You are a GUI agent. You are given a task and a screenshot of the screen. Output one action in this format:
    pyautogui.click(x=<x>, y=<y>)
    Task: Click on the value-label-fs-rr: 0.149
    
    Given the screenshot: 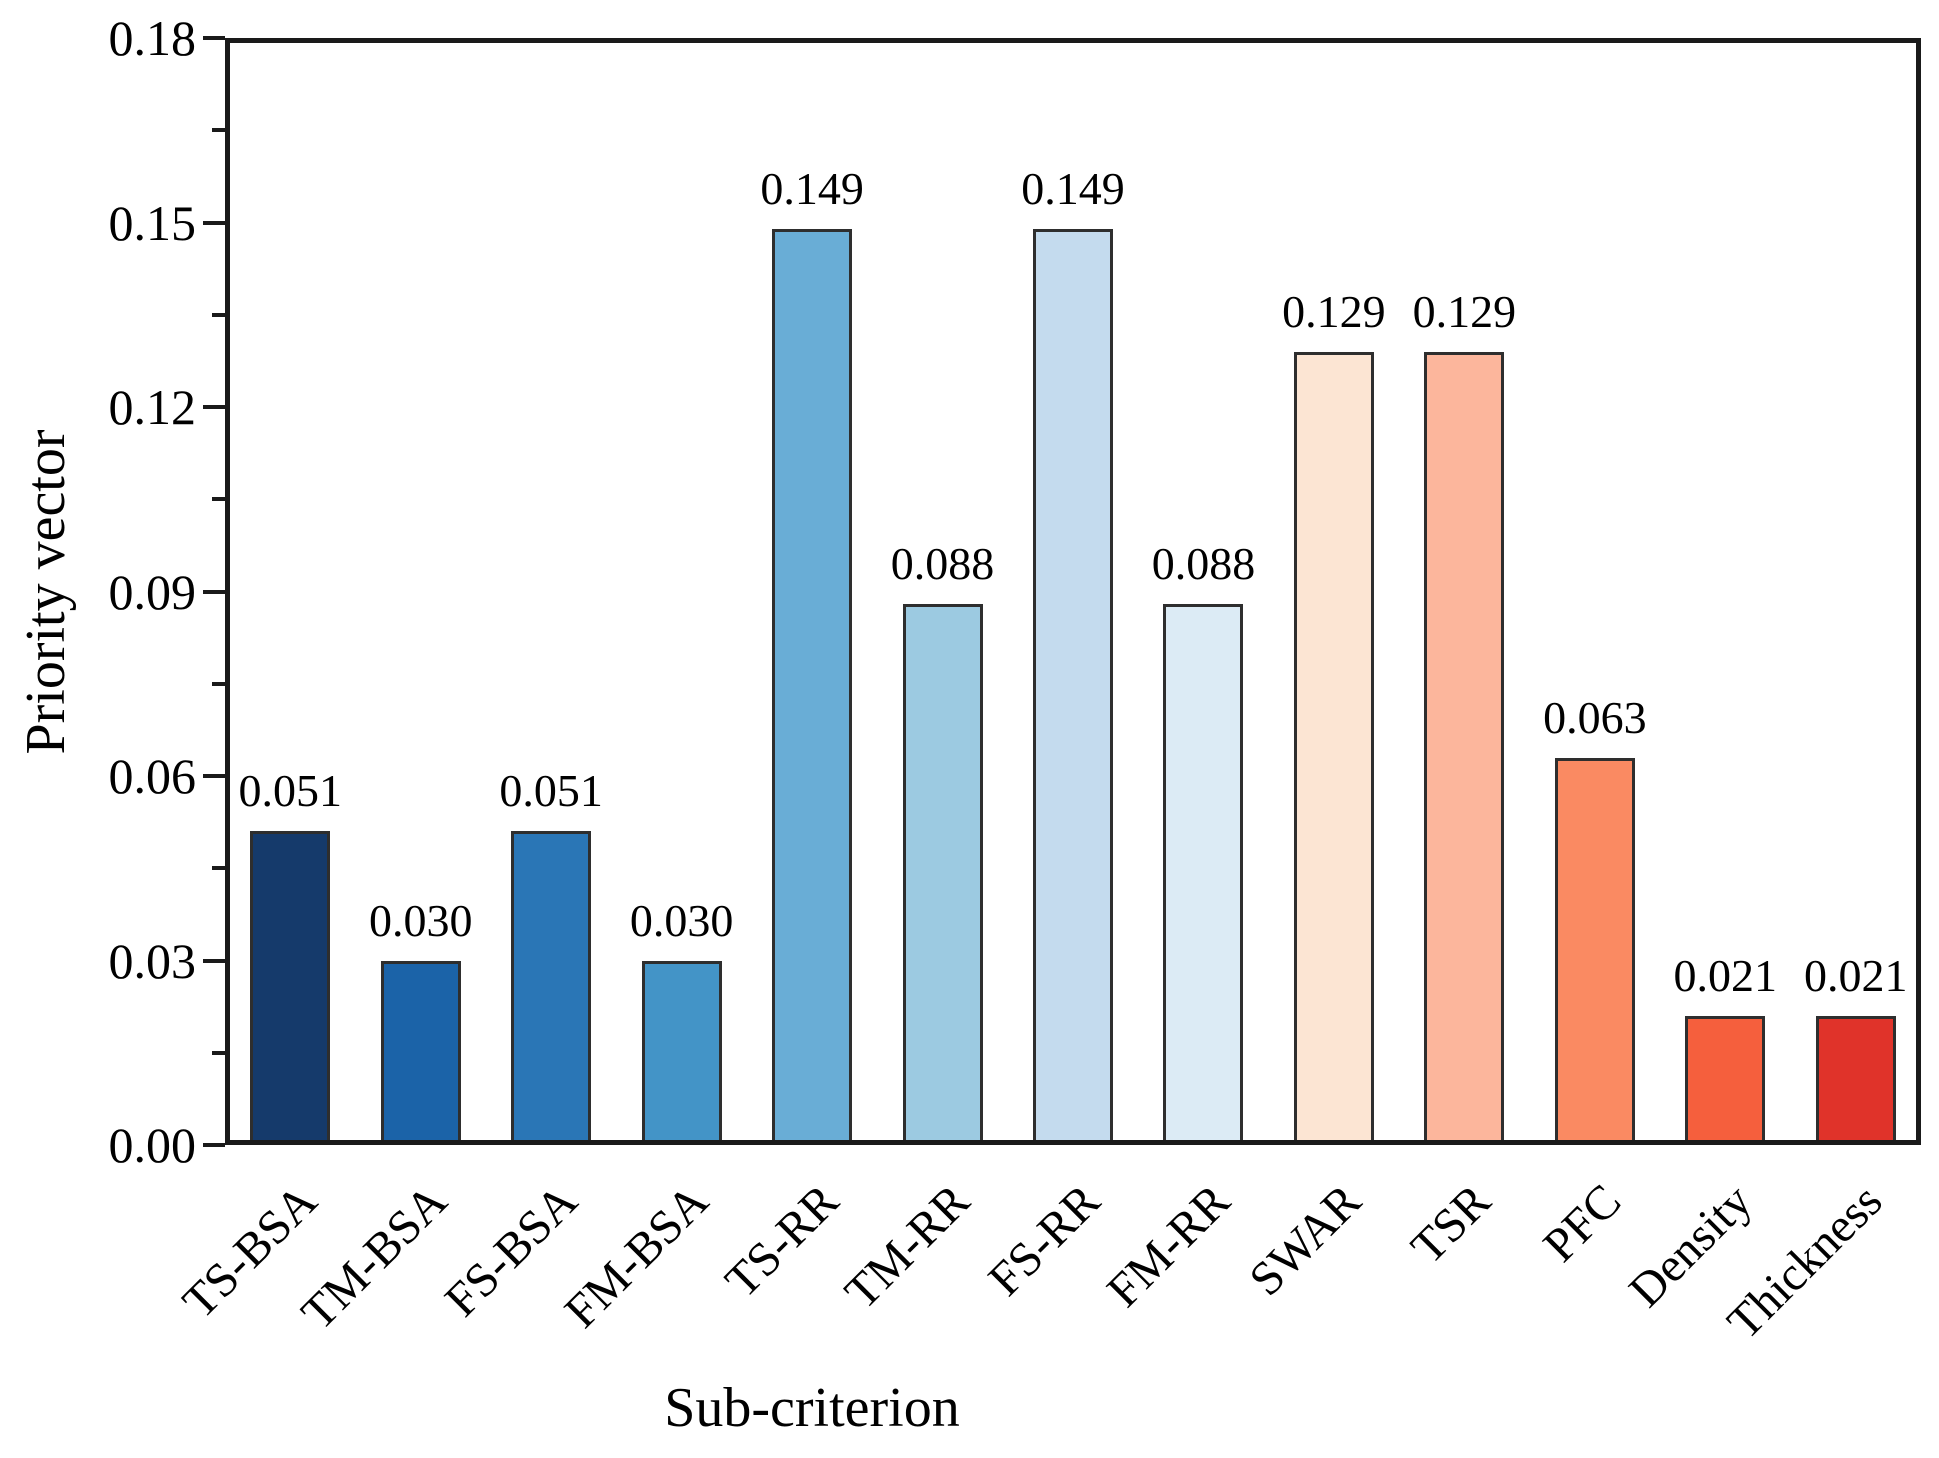 What is the action you would take?
    pyautogui.click(x=1073, y=188)
    